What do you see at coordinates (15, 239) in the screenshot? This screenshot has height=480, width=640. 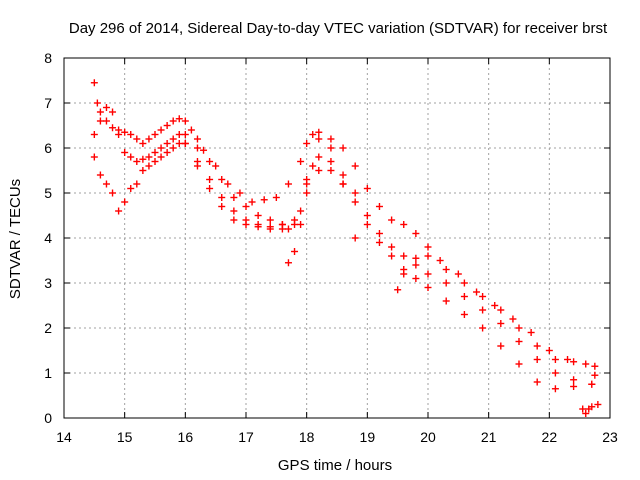 I see `y-axis-label: SDTVAR / TECUs` at bounding box center [15, 239].